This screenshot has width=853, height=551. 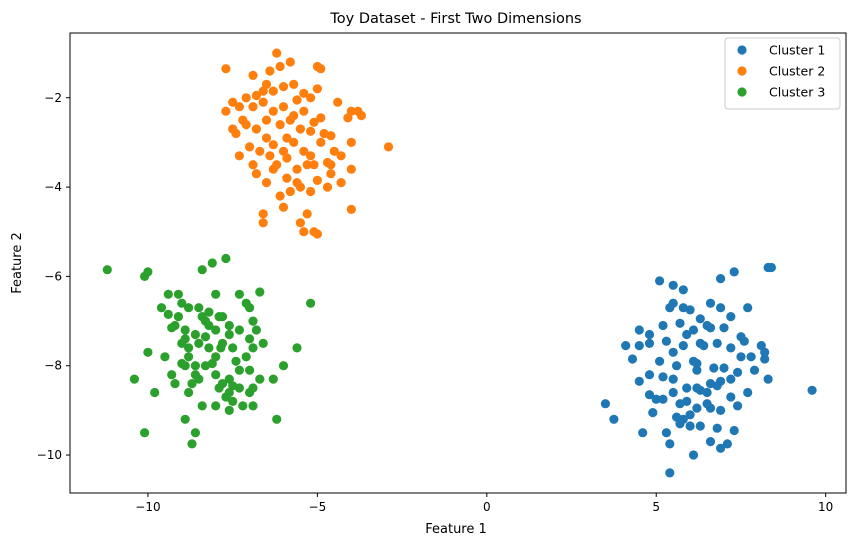 I want to click on legend-label: Cluster 3, so click(x=797, y=92).